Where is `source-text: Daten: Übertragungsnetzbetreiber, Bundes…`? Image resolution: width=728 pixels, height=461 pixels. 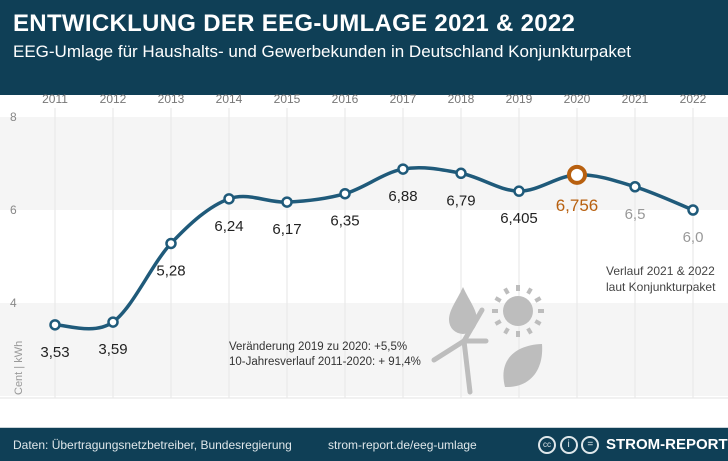
source-text: Daten: Übertragungsnetzbetreiber, Bundes… is located at coordinates (152, 445).